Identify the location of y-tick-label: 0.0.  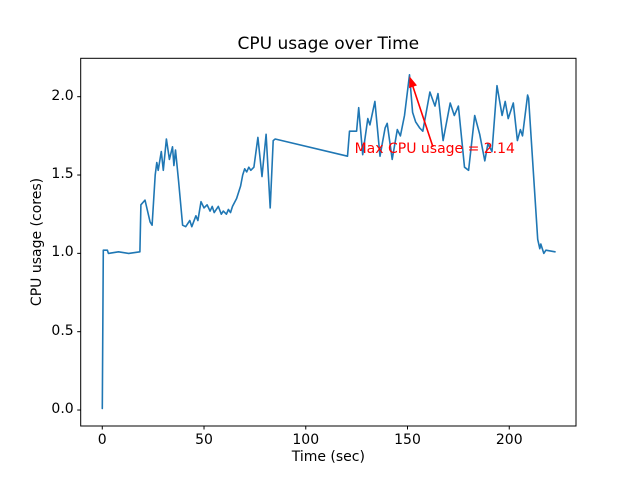
(62, 409).